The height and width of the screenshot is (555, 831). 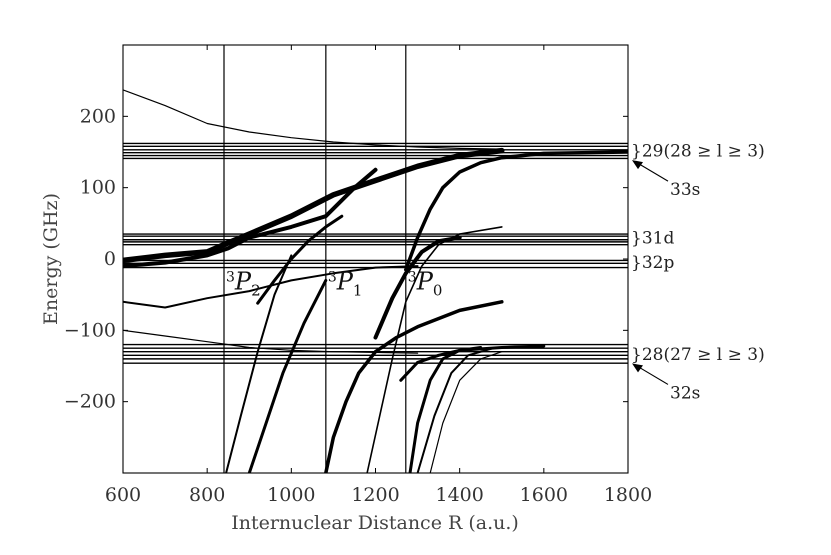 What do you see at coordinates (698, 152) in the screenshot?
I see `asymptote-label-0: }29(28 ≥ l ≥ 3)` at bounding box center [698, 152].